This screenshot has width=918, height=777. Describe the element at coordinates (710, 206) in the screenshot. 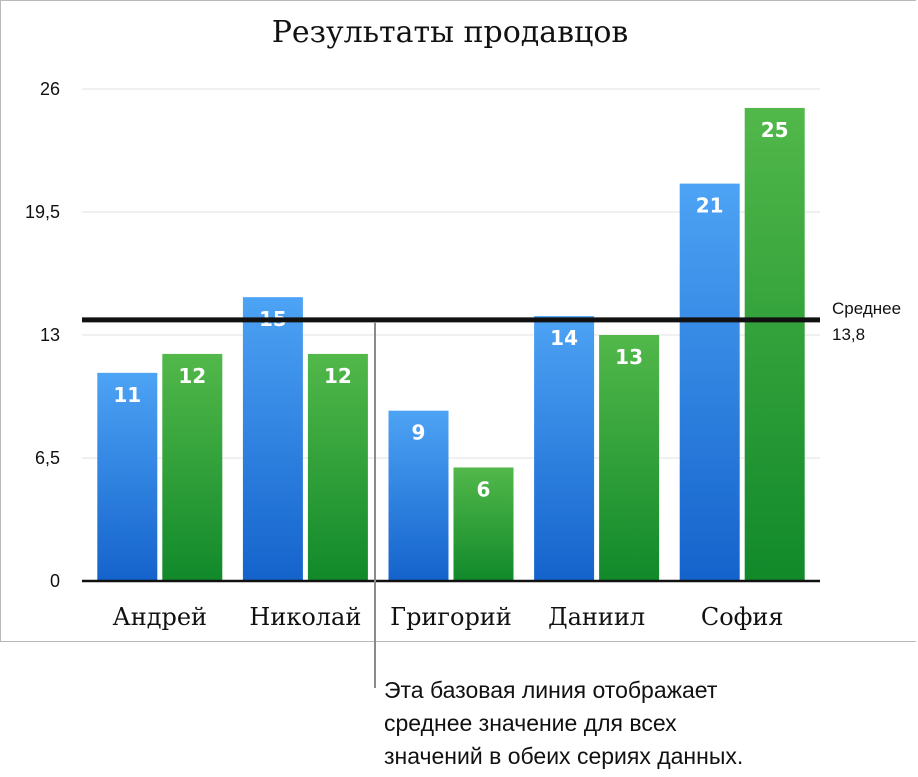

I see `bar-data-label: 21` at that location.